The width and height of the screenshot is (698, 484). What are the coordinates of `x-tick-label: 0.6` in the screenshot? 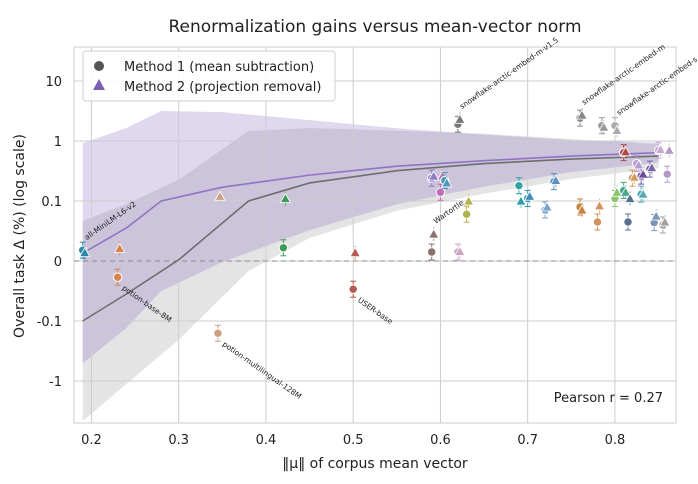 It's located at (440, 440).